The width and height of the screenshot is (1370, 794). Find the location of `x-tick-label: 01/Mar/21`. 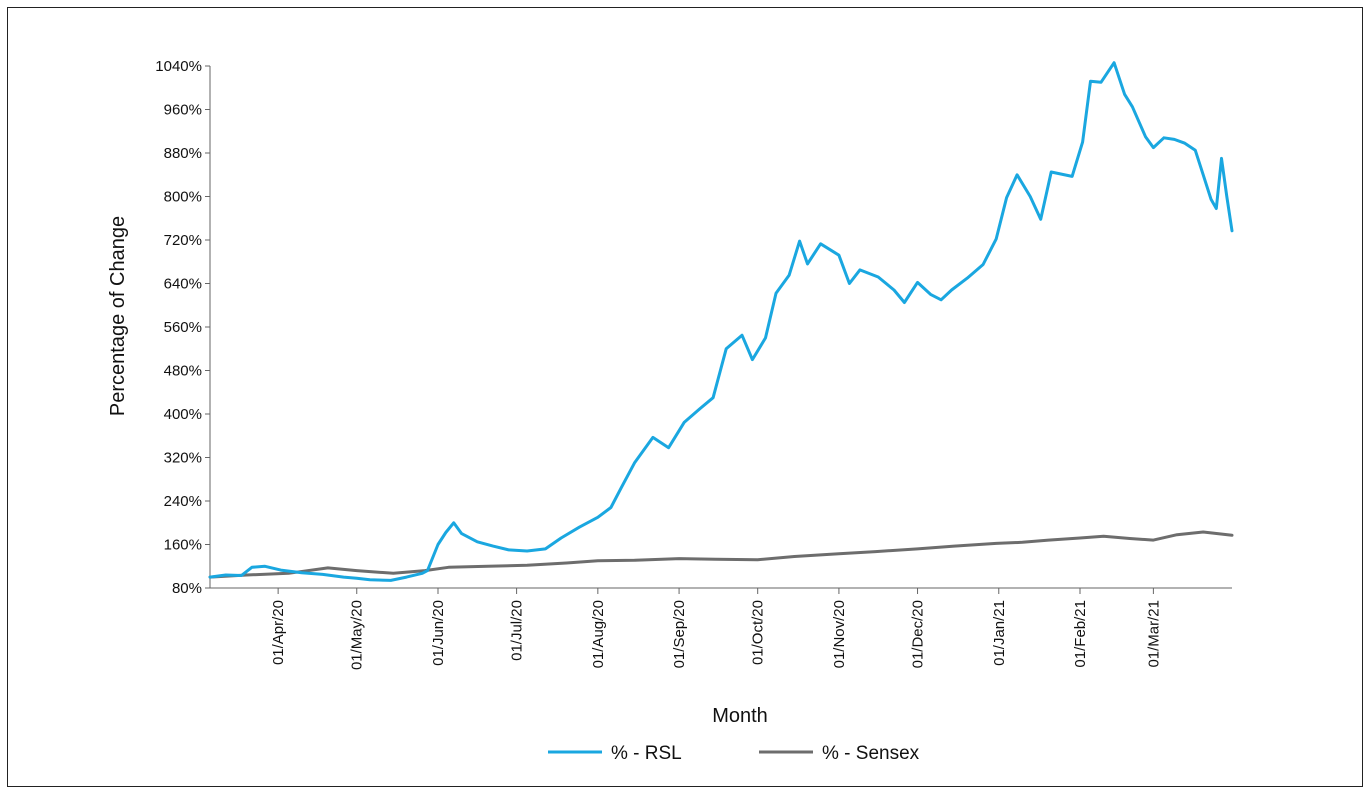

x-tick-label: 01/Mar/21 is located at coordinates (1153, 634).